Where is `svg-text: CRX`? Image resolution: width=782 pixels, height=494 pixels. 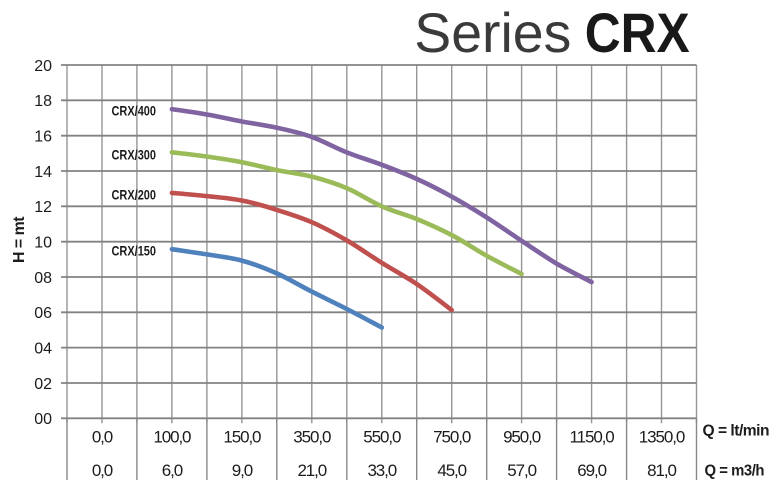 svg-text: CRX is located at coordinates (637, 32).